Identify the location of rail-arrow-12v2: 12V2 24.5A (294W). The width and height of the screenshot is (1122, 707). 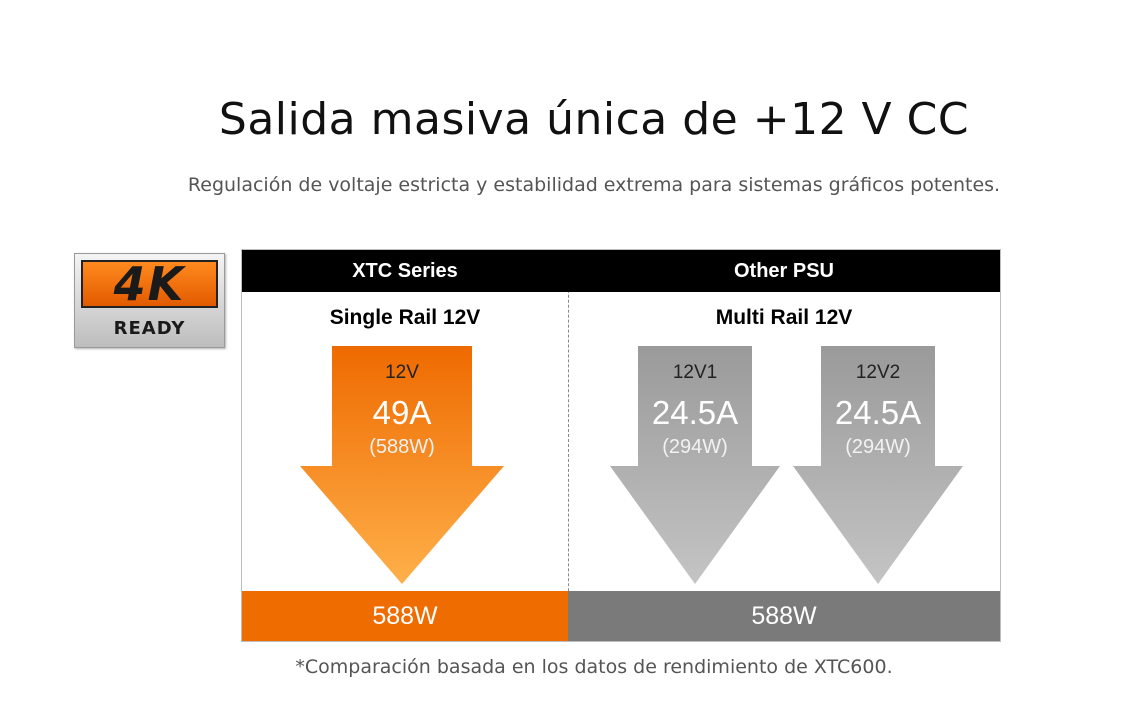
(878, 465).